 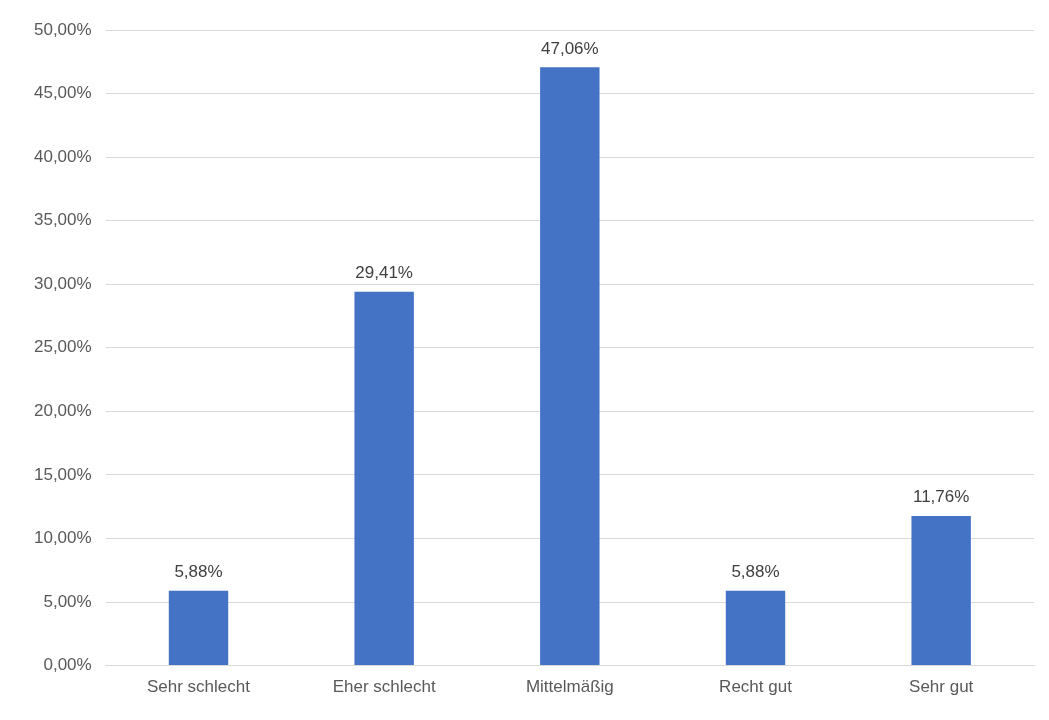 I want to click on x-tick-label: Sehr schlecht, so click(x=198, y=687).